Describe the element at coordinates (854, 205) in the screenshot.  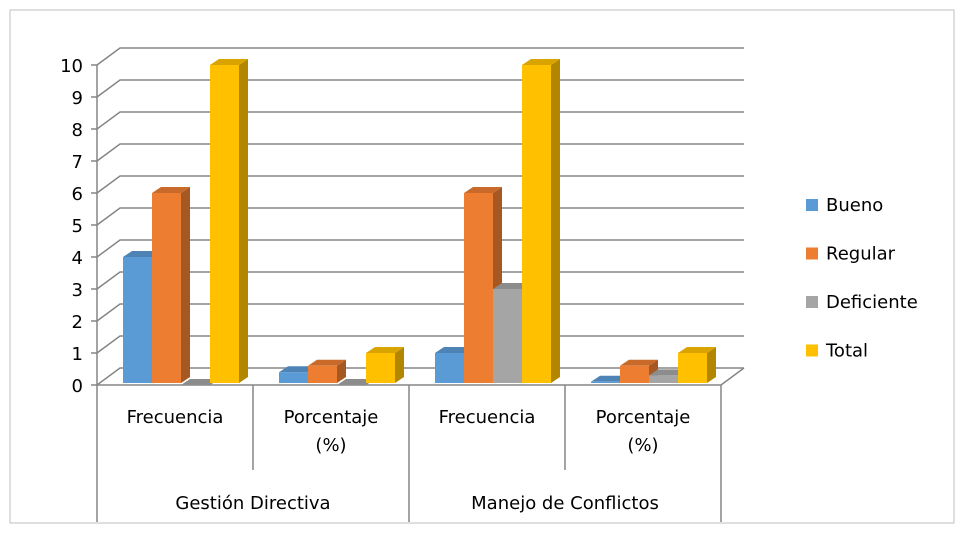
I see `legend-label: Bueno` at that location.